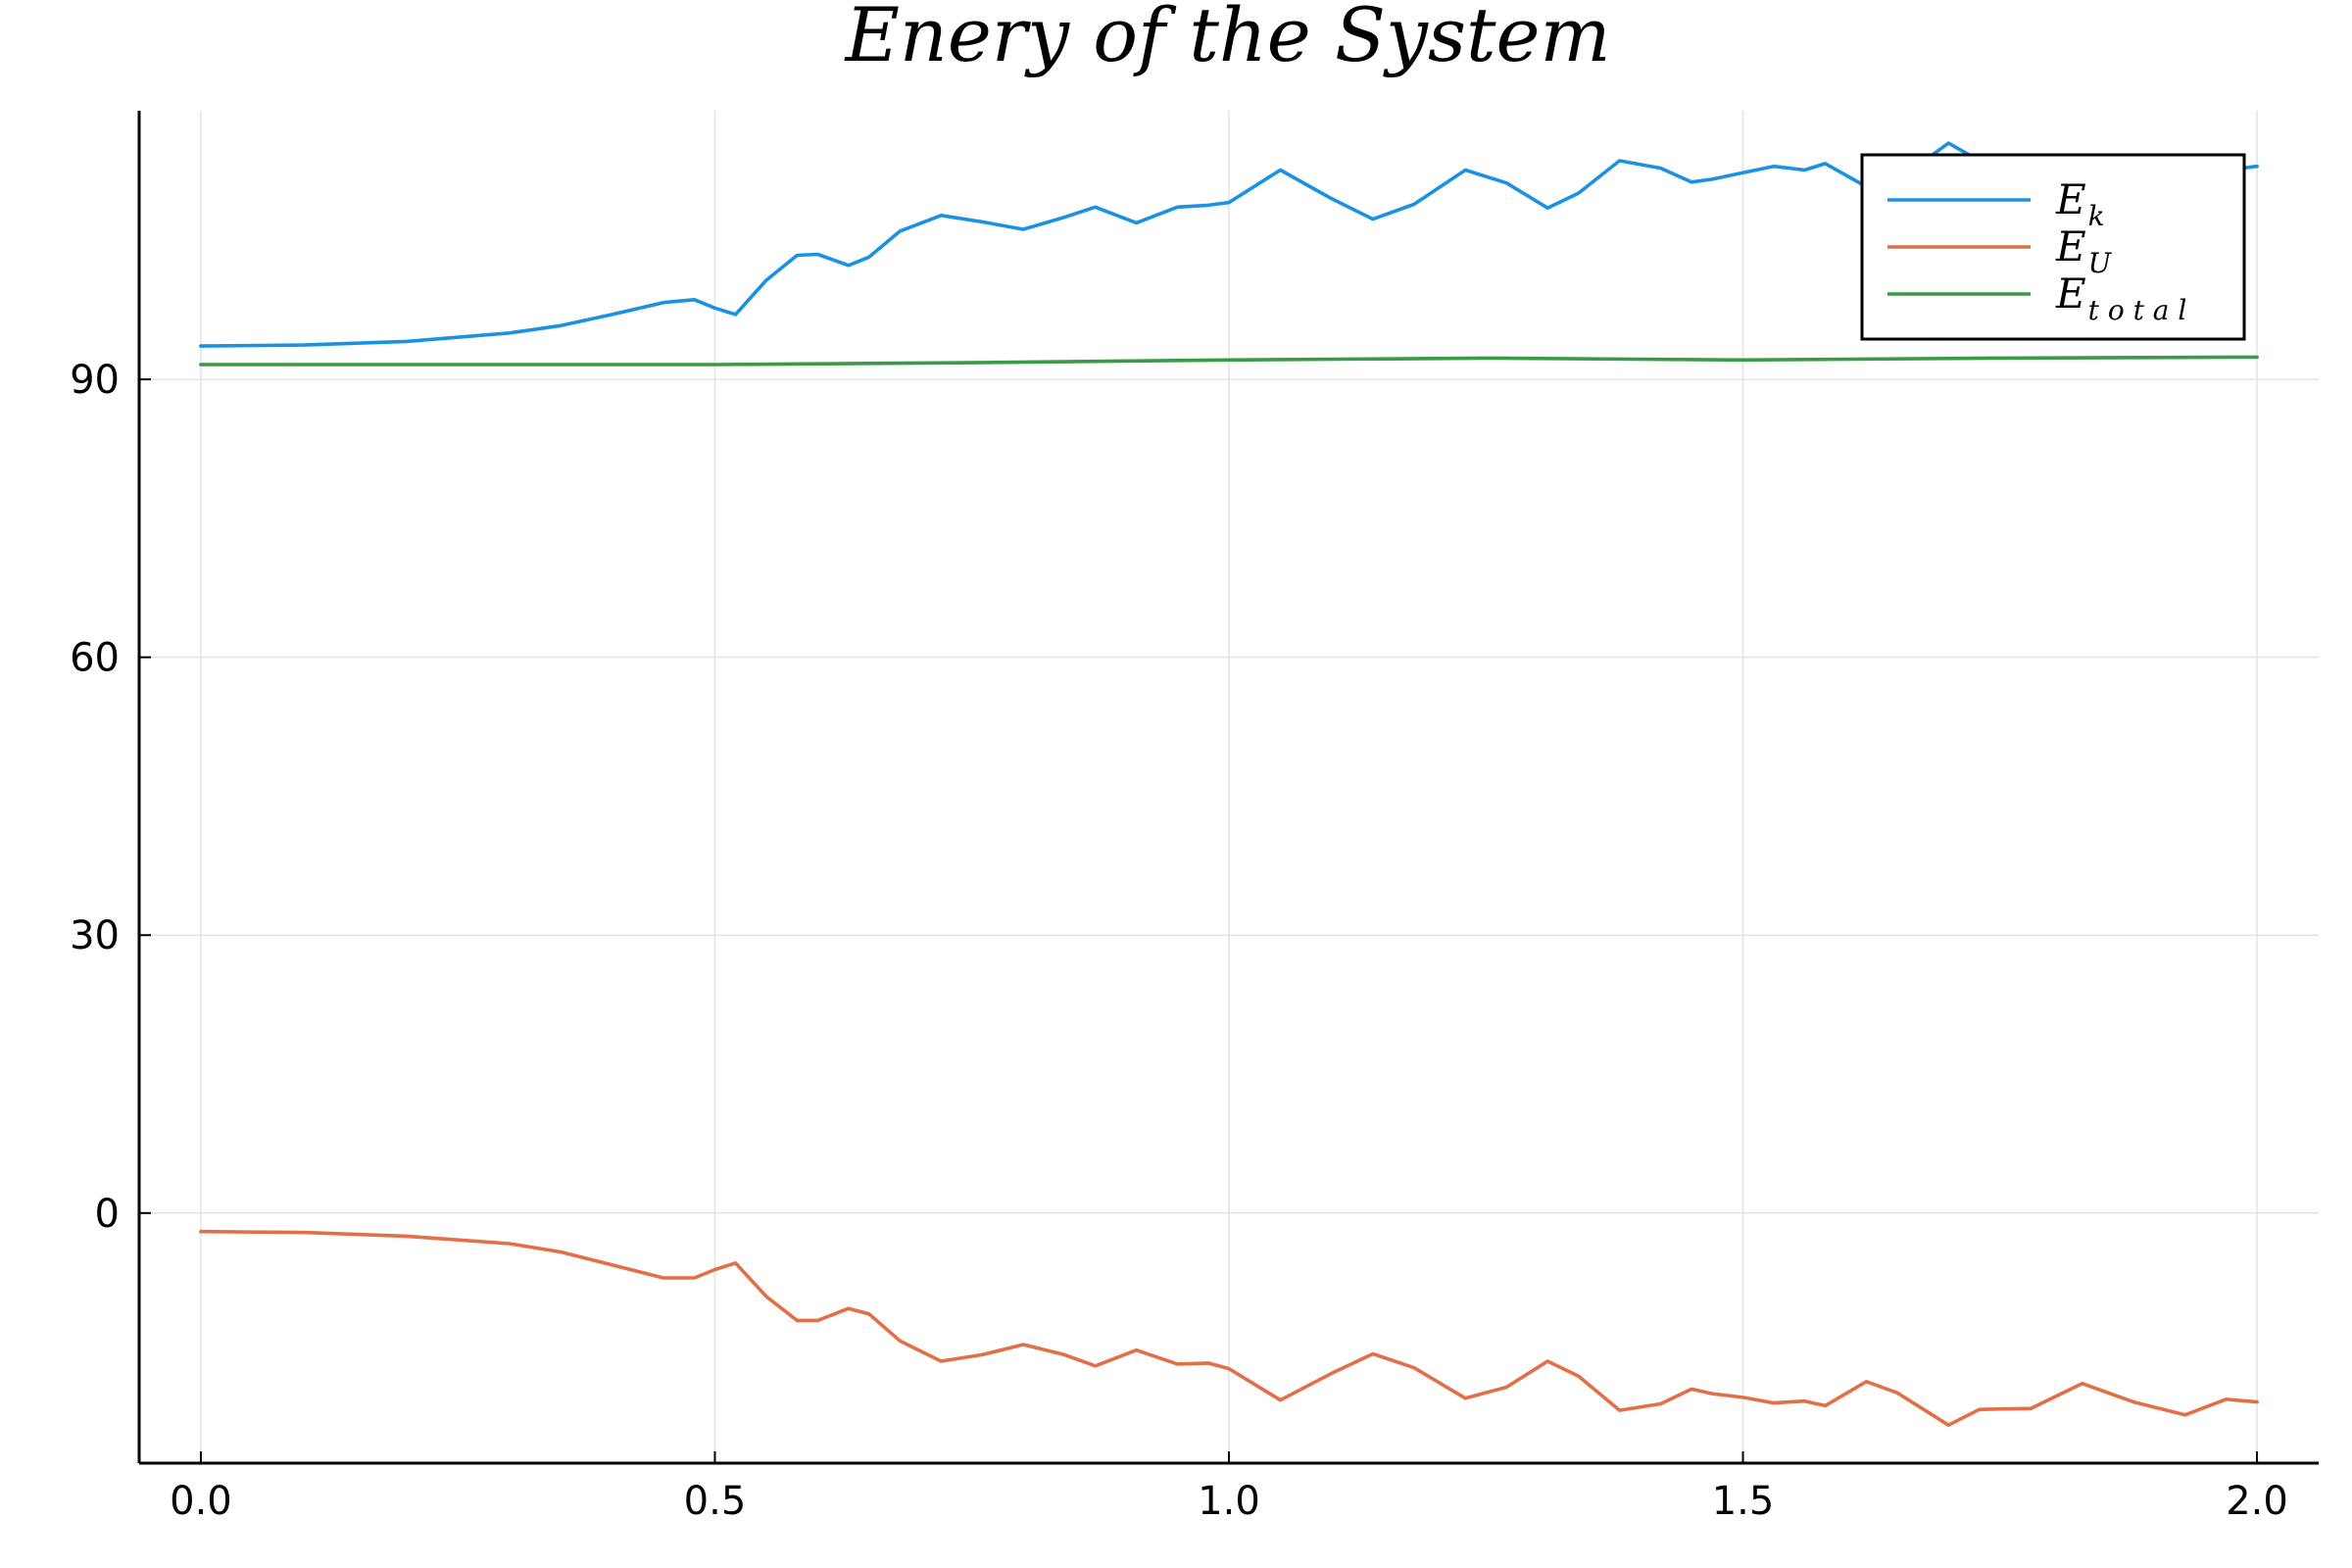 This screenshot has height=1568, width=2352. Describe the element at coordinates (95, 935) in the screenshot. I see `y-tick-label-1: 30` at that location.